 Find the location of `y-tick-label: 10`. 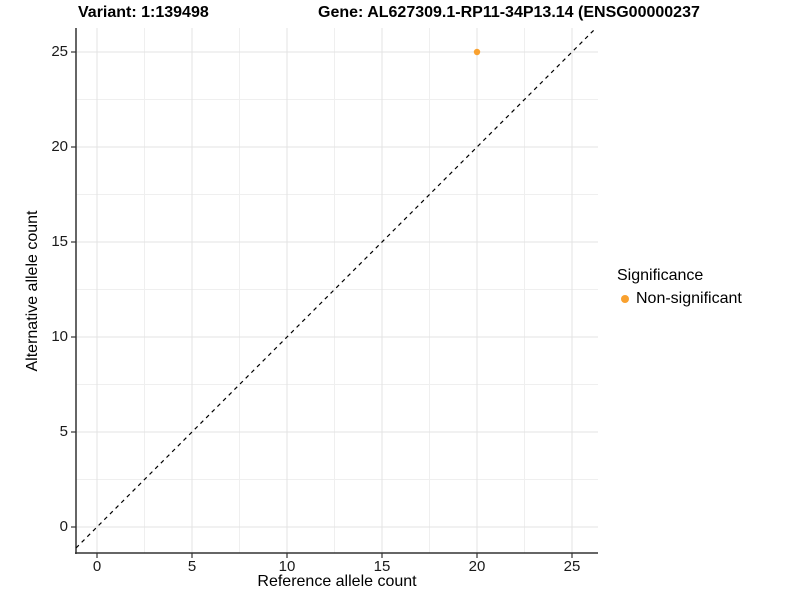

y-tick-label: 10 is located at coordinates (59, 336).